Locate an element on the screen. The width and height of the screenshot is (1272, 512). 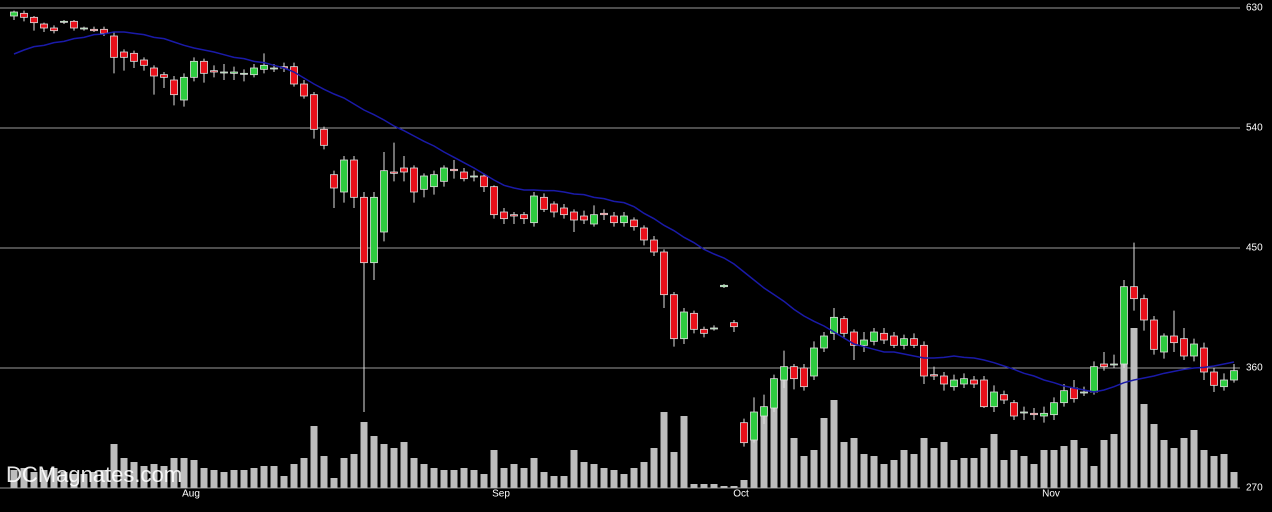
y-tick-label: 450 is located at coordinates (1254, 248).